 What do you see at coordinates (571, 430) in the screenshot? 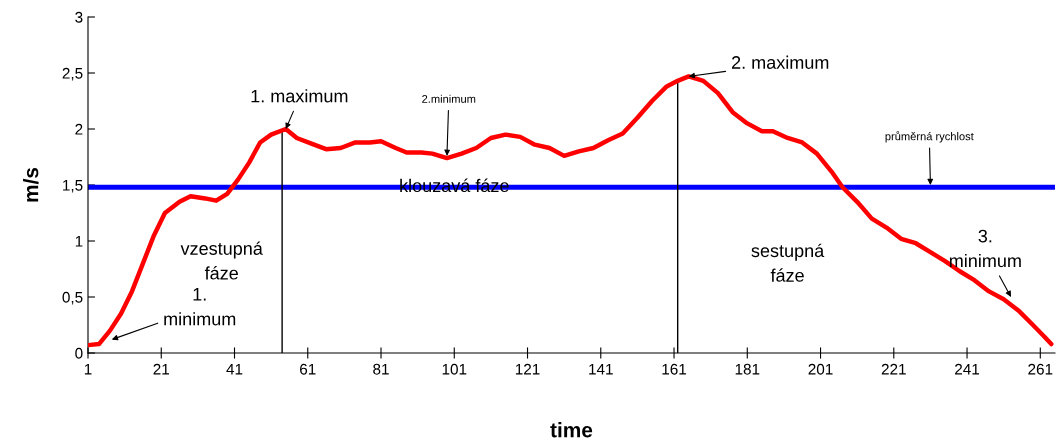
I see `x-axis-title: time` at bounding box center [571, 430].